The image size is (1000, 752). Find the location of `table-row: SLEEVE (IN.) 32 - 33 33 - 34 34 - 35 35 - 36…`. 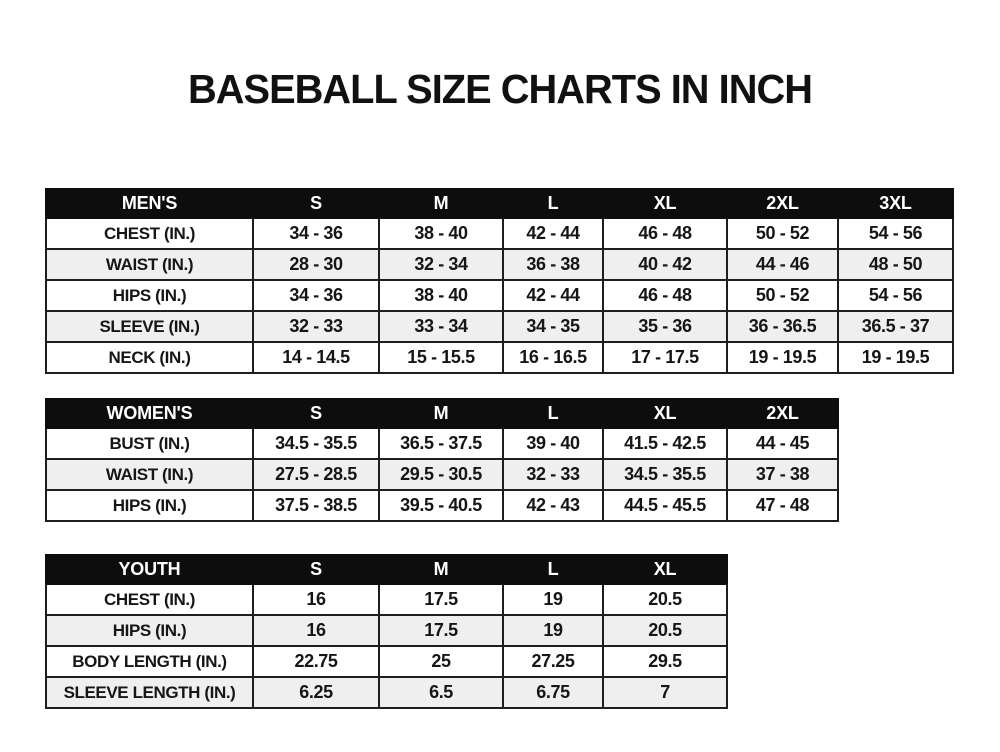

table-row: SLEEVE (IN.) 32 - 33 33 - 34 34 - 35 35 - 36… is located at coordinates (499, 326).